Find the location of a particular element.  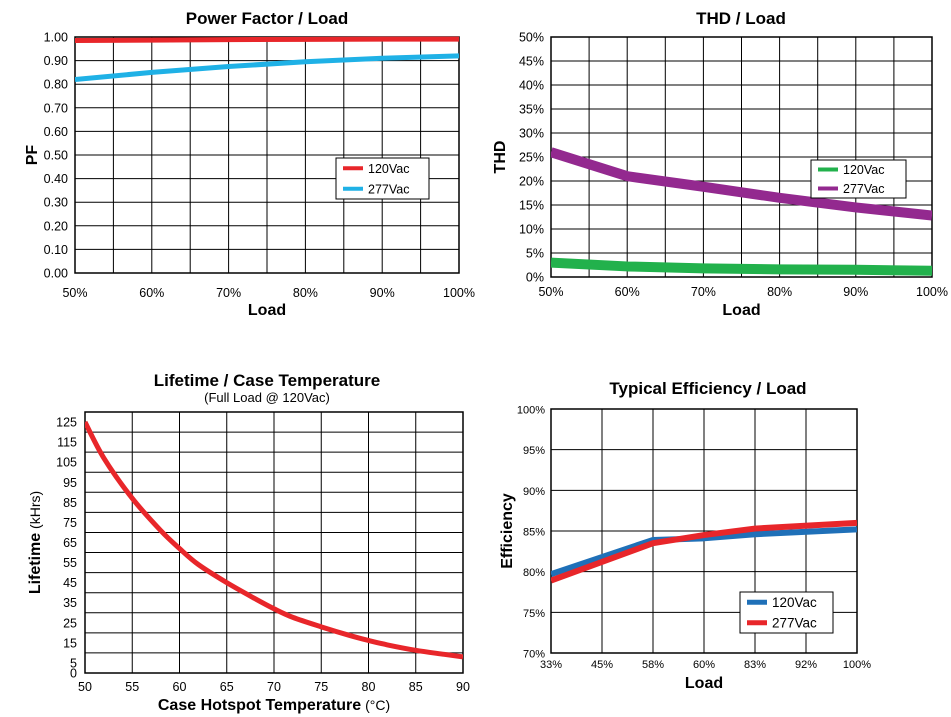

y-tick-label: 35 is located at coordinates (70, 603).